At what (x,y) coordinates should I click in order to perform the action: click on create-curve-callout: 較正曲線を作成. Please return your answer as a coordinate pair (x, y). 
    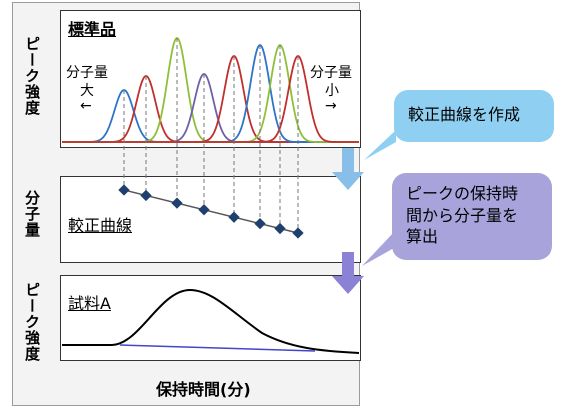
    Looking at the image, I should click on (474, 116).